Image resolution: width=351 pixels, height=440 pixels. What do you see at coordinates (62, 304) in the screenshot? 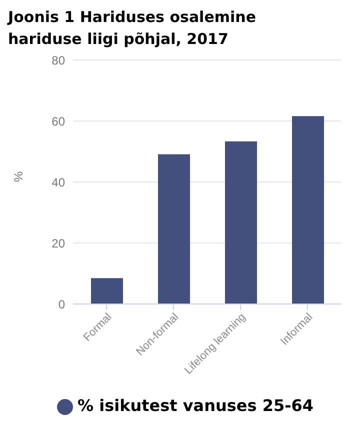
I see `y-tick-label: 0` at bounding box center [62, 304].